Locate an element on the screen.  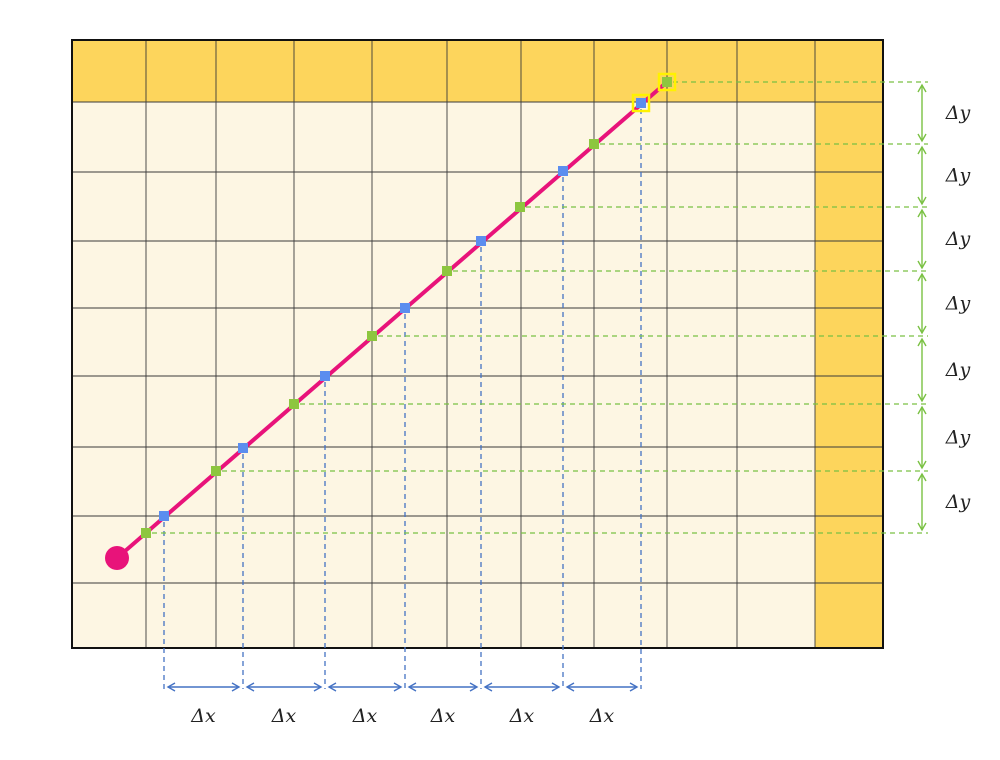
delta-x-labels: Δx Δx Δx Δx Δx Δx is located at coordinates (402, 716).